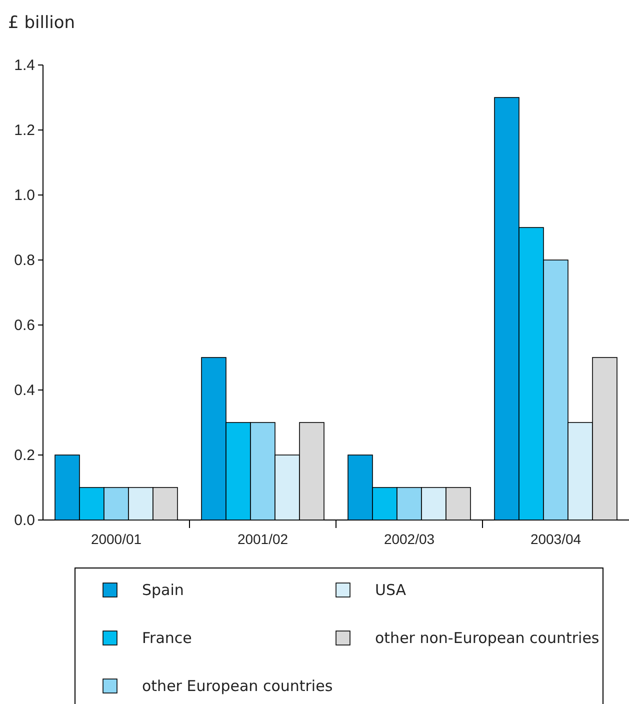 This screenshot has width=629, height=704. What do you see at coordinates (391, 590) in the screenshot?
I see `legend-label: USA` at bounding box center [391, 590].